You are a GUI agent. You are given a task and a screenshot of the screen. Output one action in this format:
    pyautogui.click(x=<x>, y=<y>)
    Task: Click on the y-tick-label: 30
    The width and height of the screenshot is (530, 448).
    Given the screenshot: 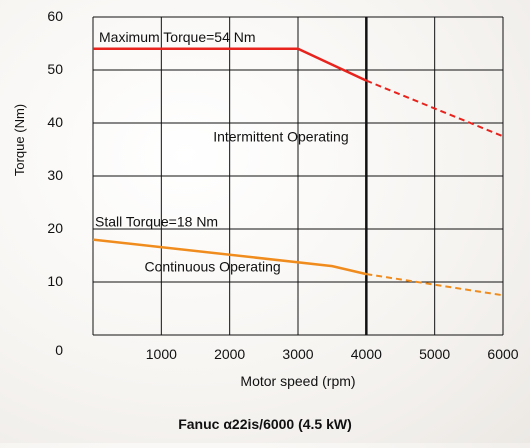 What is the action you would take?
    pyautogui.click(x=55, y=175)
    